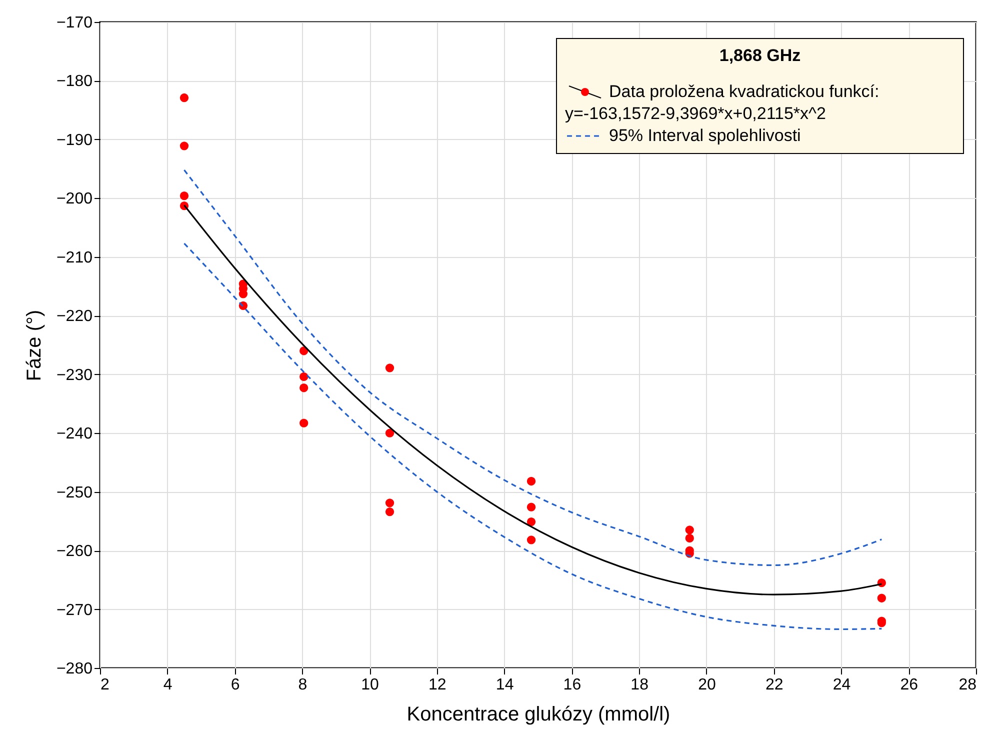  Describe the element at coordinates (639, 685) in the screenshot. I see `x-tick-label: 18` at that location.